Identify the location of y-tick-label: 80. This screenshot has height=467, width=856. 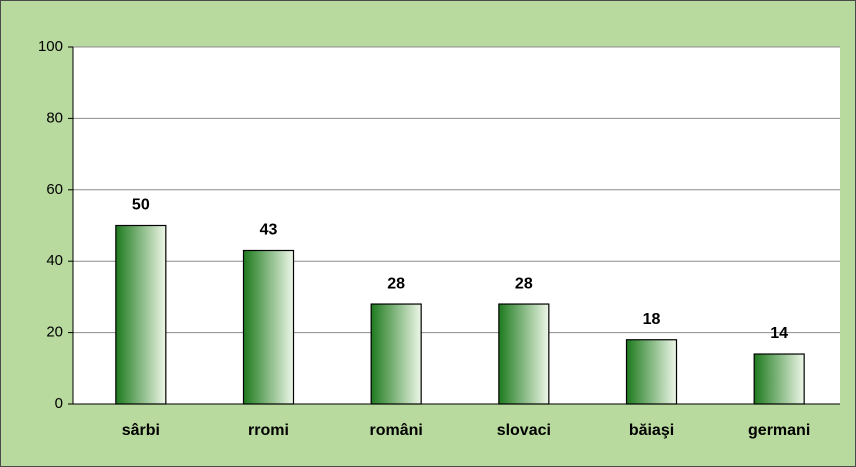
(54, 117).